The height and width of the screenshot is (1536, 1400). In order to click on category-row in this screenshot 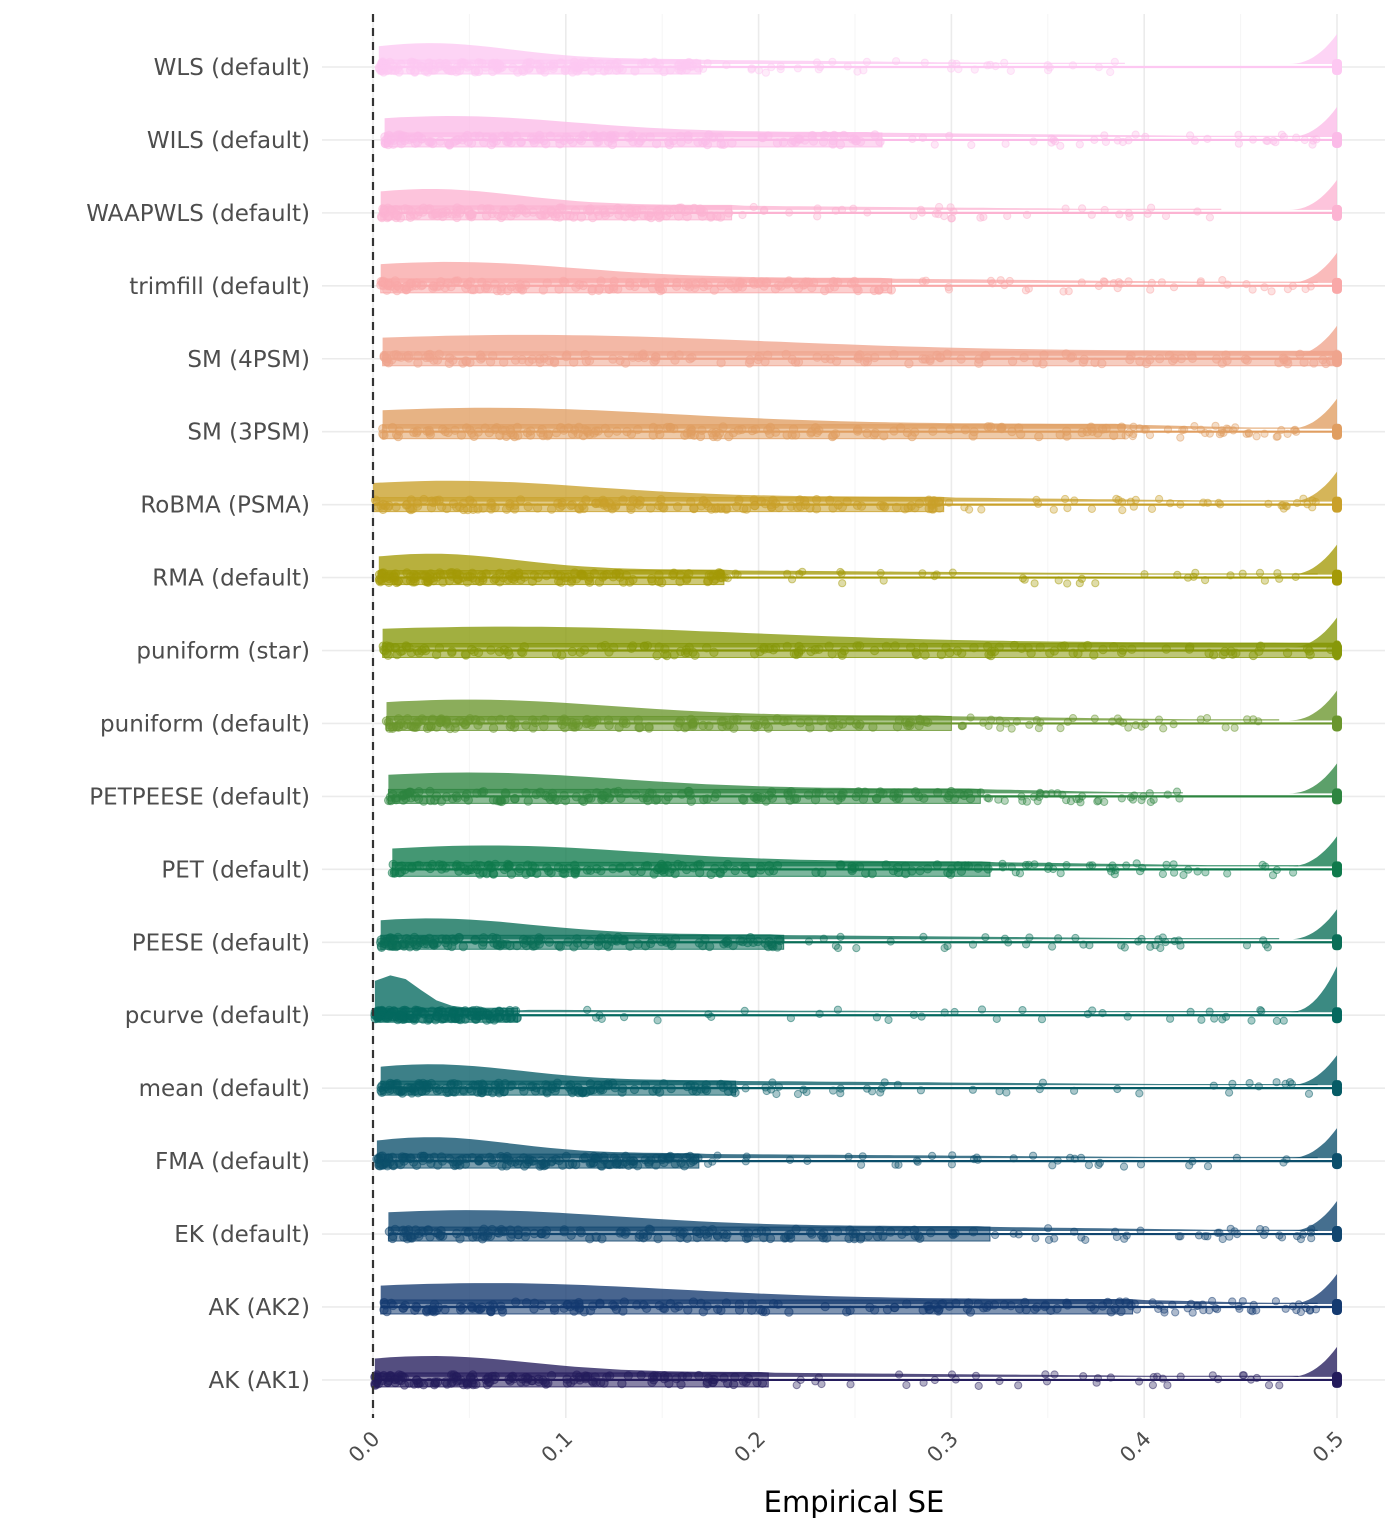, I will do `click(860, 639)`.